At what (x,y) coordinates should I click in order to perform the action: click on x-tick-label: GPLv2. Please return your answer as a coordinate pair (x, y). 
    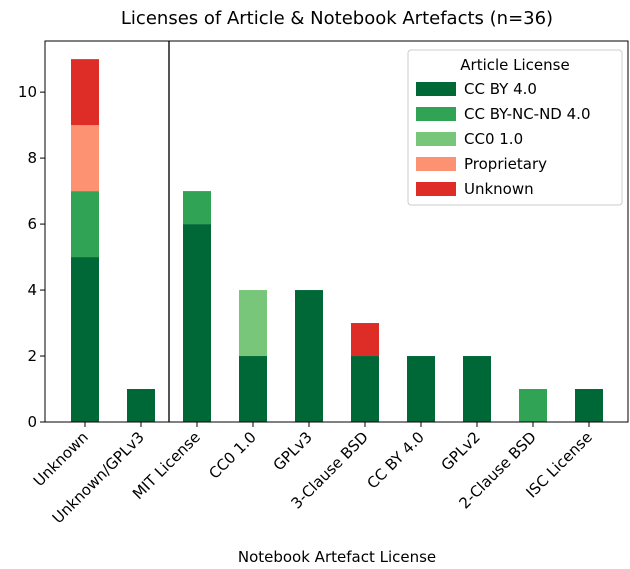
    Looking at the image, I should click on (461, 451).